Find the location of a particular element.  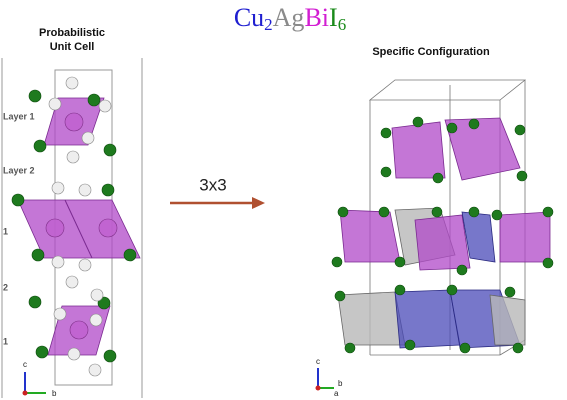

formula-title: Cu2AgBiI6 is located at coordinates (290, 18).